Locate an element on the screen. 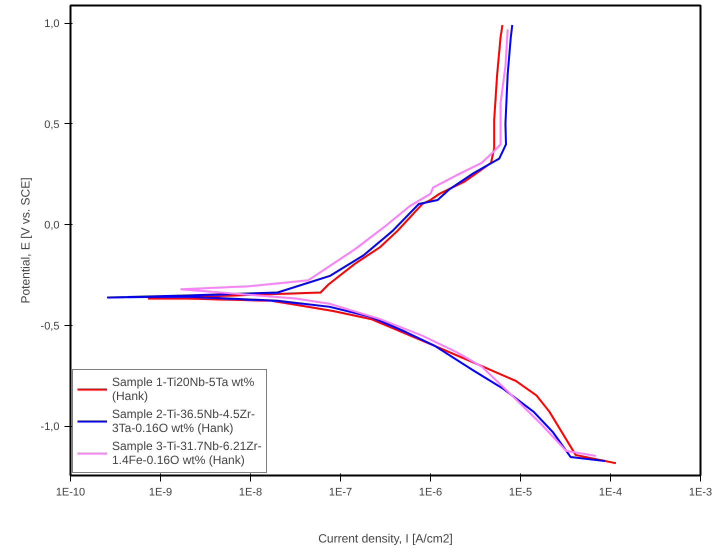  y-tick-label: 0,0 is located at coordinates (52, 226).